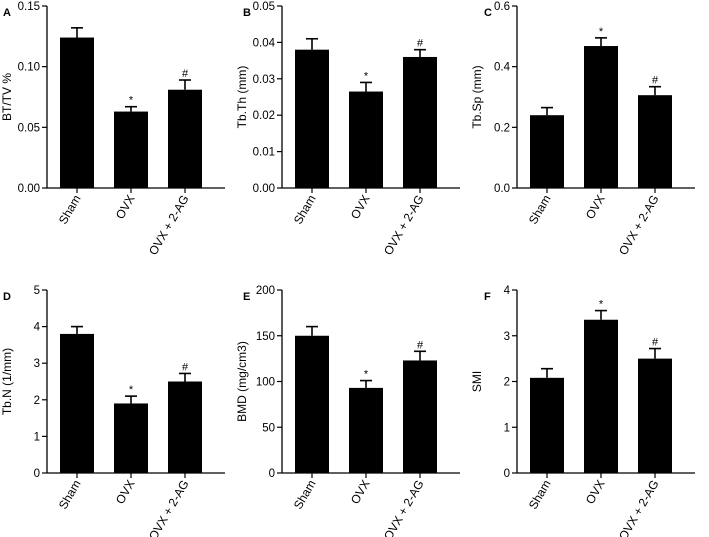 The width and height of the screenshot is (709, 537). What do you see at coordinates (264, 43) in the screenshot?
I see `y-tick-label: 0.04` at bounding box center [264, 43].